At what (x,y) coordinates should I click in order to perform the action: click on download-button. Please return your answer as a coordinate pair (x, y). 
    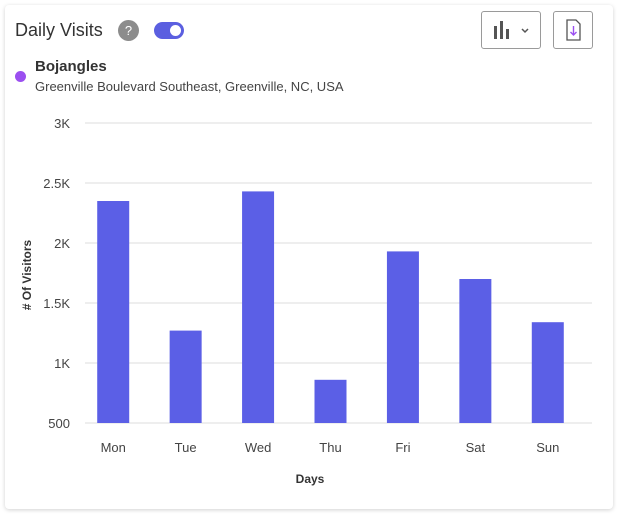
    Looking at the image, I should click on (573, 30).